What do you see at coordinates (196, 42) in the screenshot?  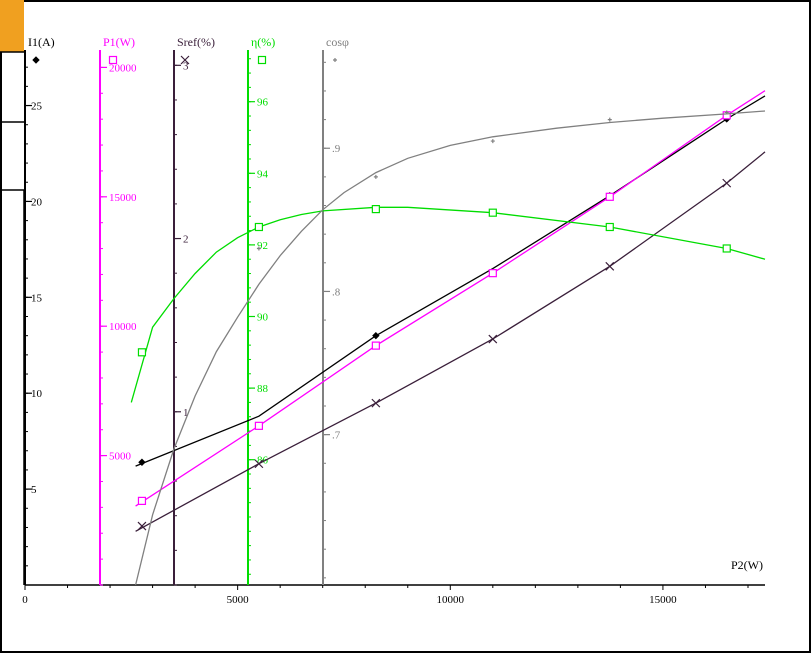 I see `y-axis-title: Sref(%)` at bounding box center [196, 42].